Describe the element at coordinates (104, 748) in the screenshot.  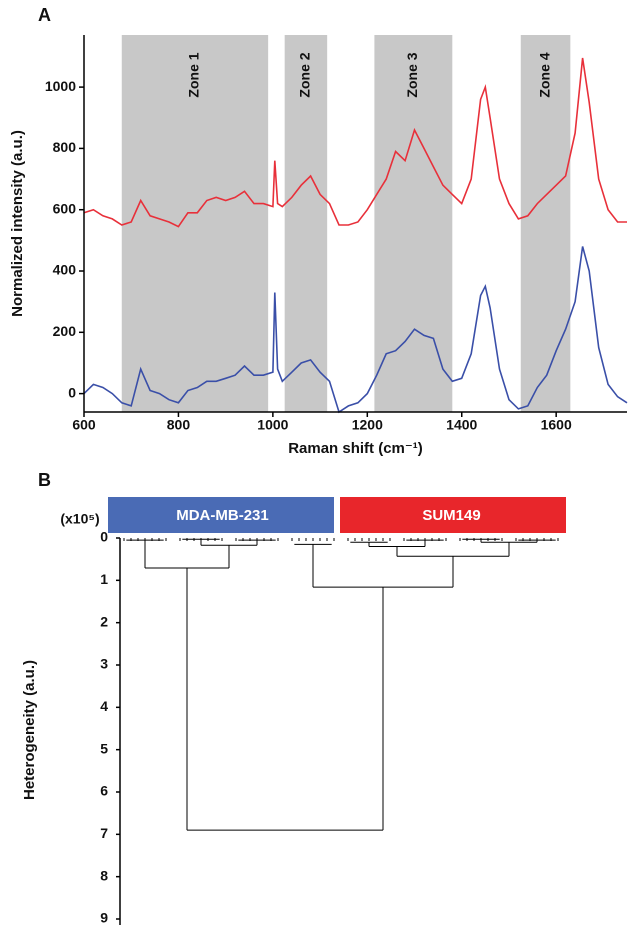
I see `y-tick-label: 5` at that location.